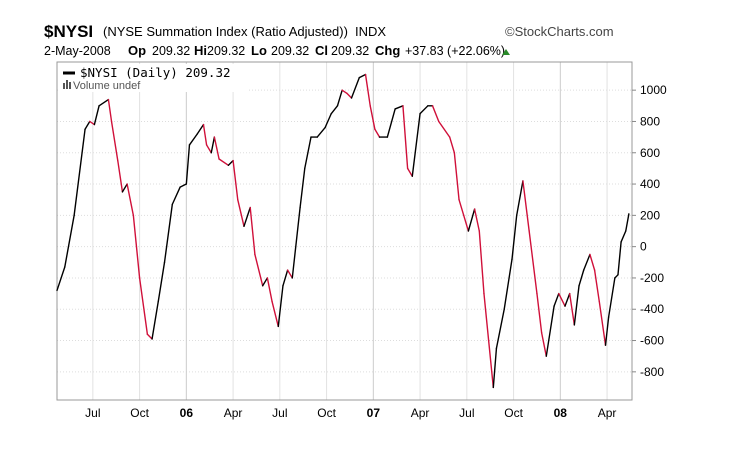 The width and height of the screenshot is (729, 459). Describe the element at coordinates (652, 372) in the screenshot. I see `y-tick-label: -800` at that location.